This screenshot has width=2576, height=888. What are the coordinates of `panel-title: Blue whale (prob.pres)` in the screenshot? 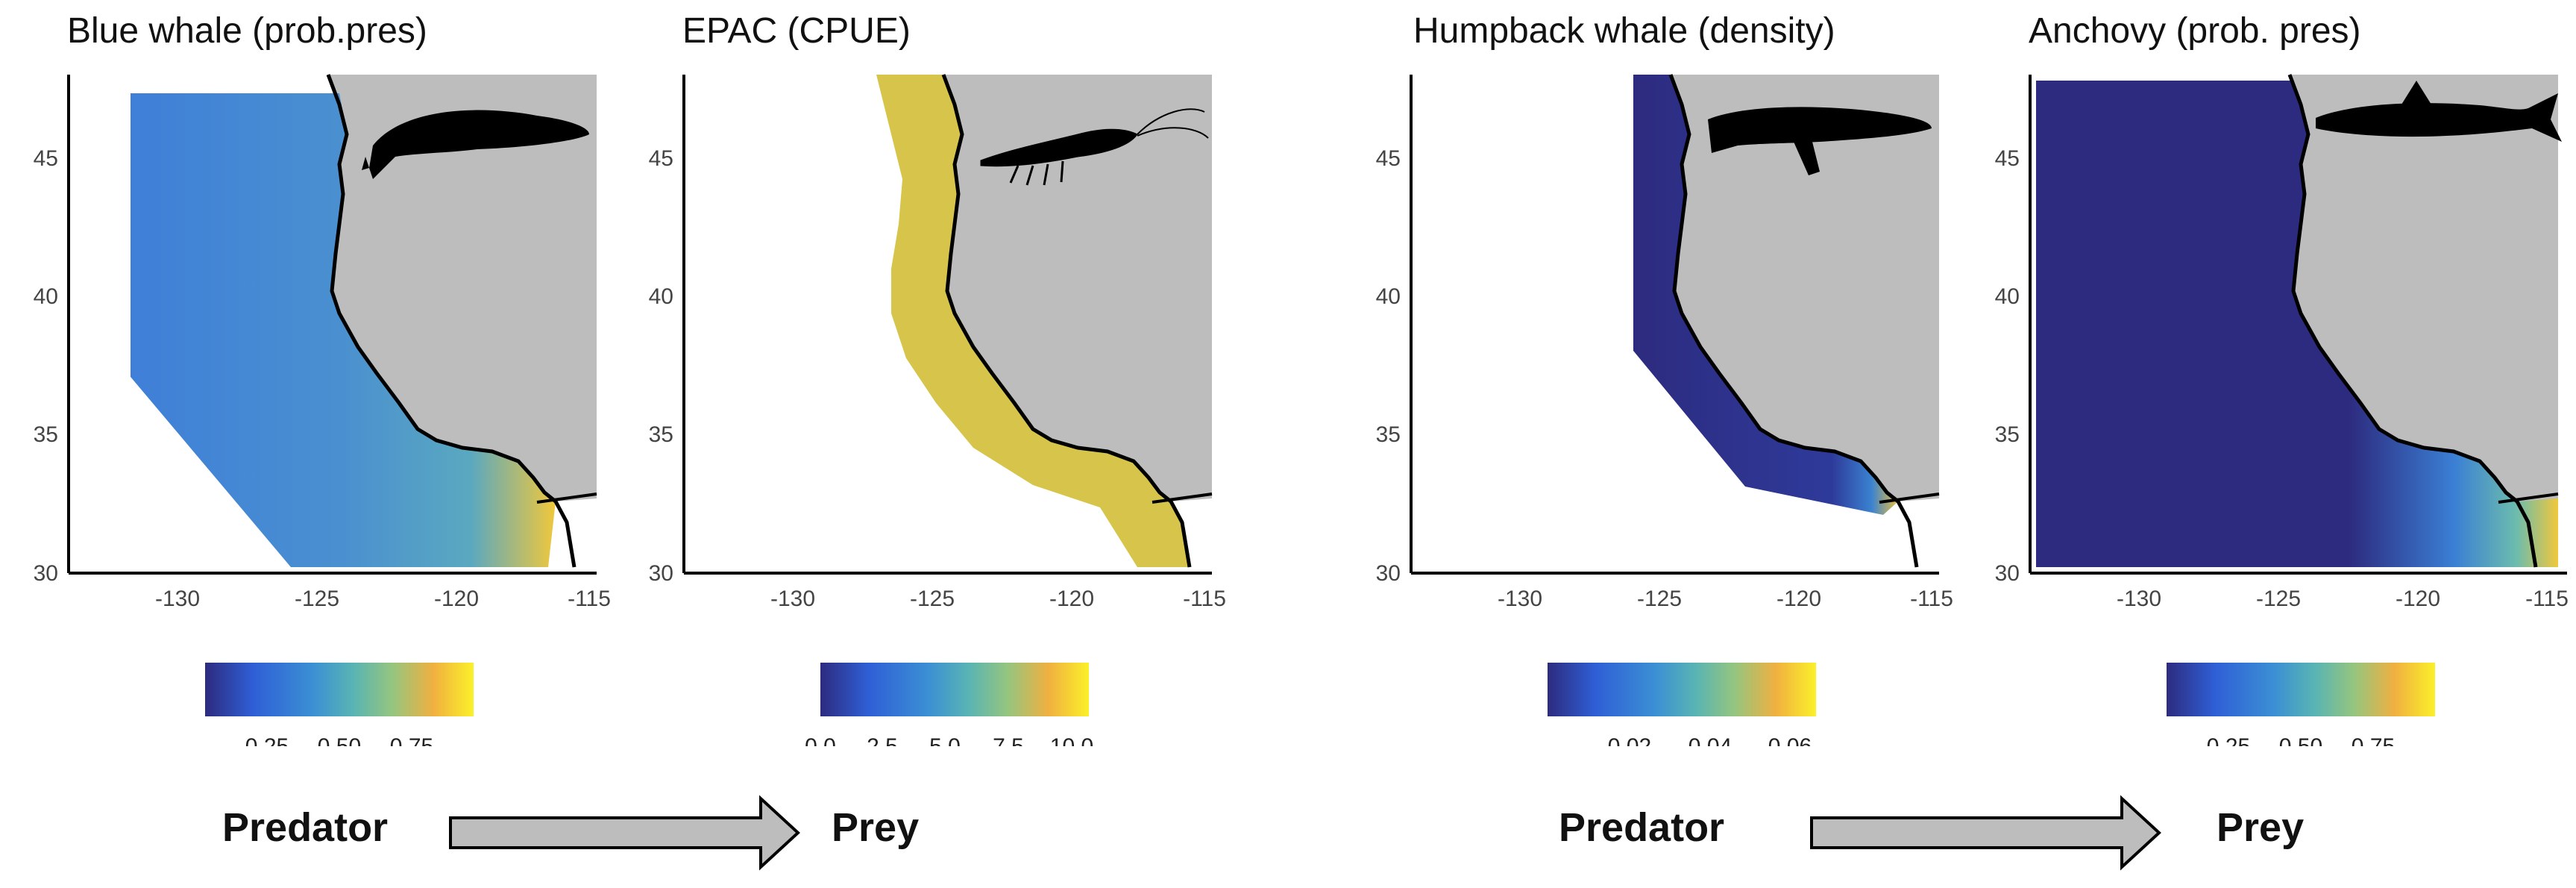 It's located at (247, 31).